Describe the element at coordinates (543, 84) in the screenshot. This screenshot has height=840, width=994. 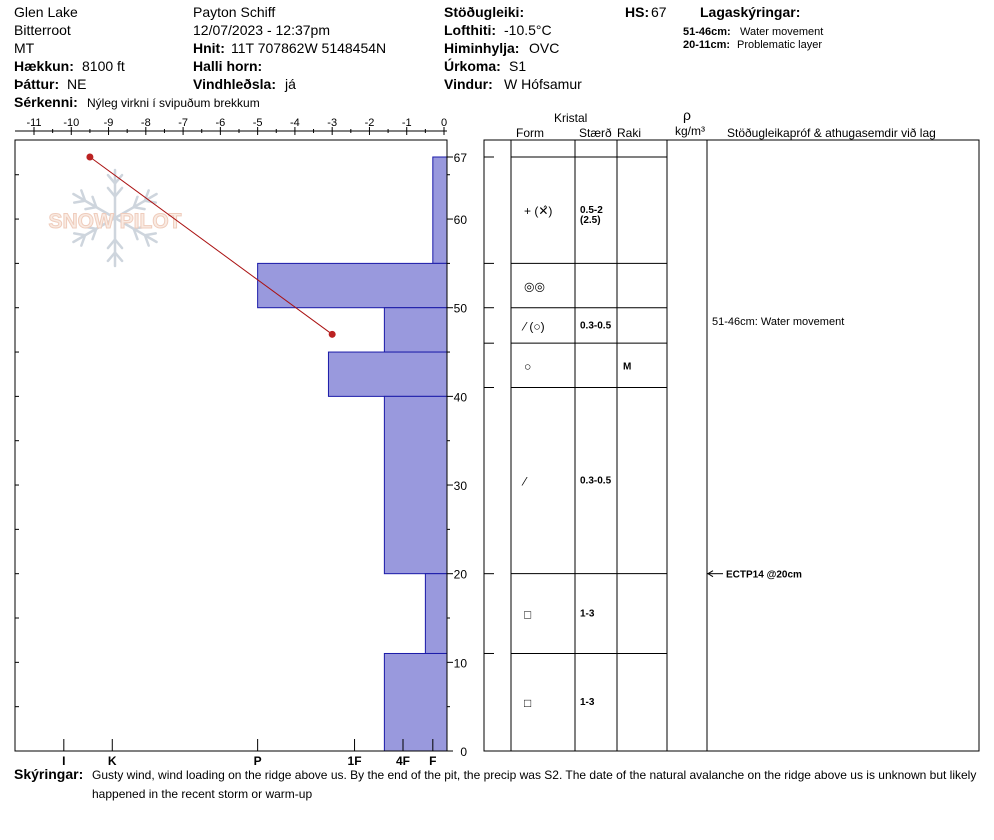
I see `wind-value: W Hófsamur` at that location.